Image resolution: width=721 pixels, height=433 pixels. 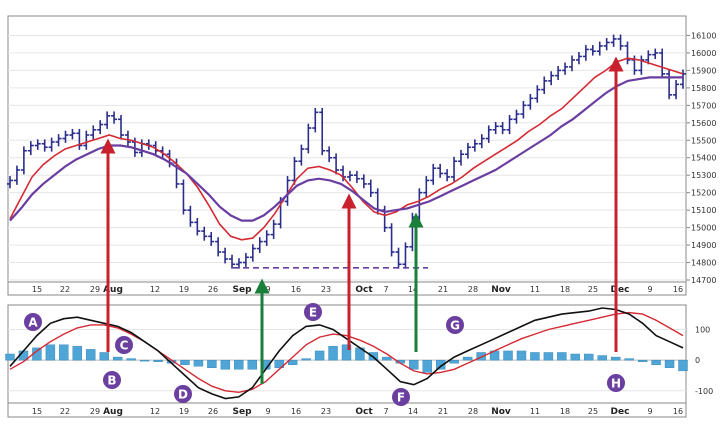 I want to click on x-tick-label: 21, so click(x=443, y=289).